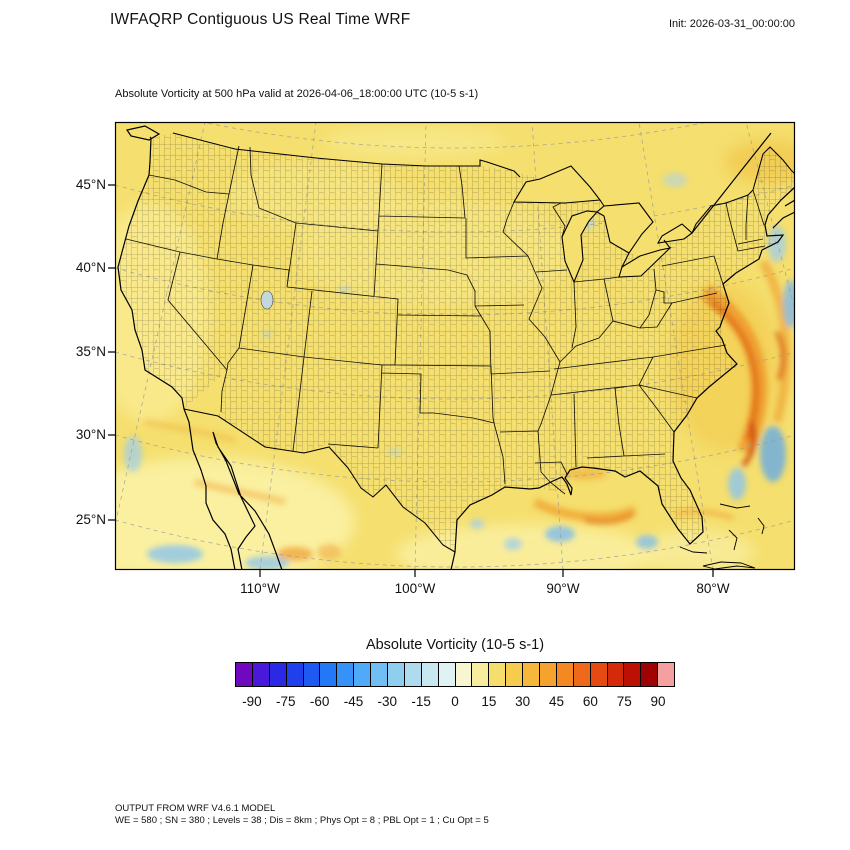 Image resolution: width=850 pixels, height=850 pixels. I want to click on colorbar-tick-label: -90, so click(252, 701).